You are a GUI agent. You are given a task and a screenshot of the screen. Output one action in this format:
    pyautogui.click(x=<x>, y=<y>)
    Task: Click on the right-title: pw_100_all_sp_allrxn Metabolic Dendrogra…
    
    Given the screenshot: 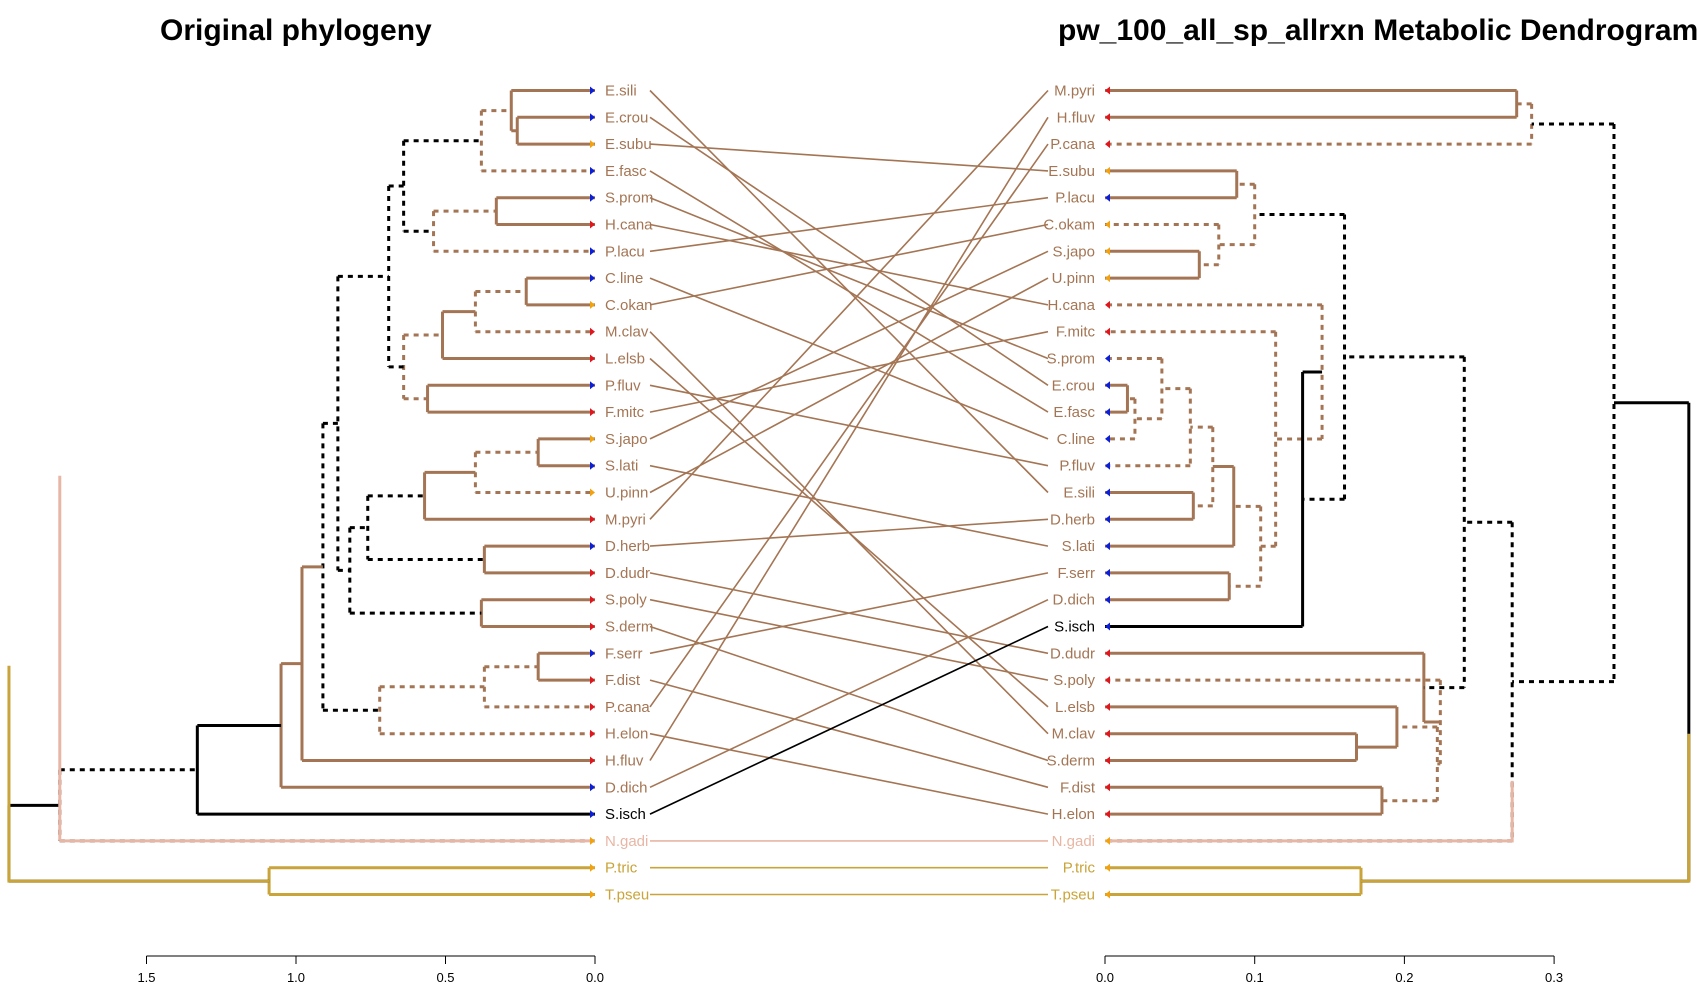 What is the action you would take?
    pyautogui.click(x=1378, y=30)
    